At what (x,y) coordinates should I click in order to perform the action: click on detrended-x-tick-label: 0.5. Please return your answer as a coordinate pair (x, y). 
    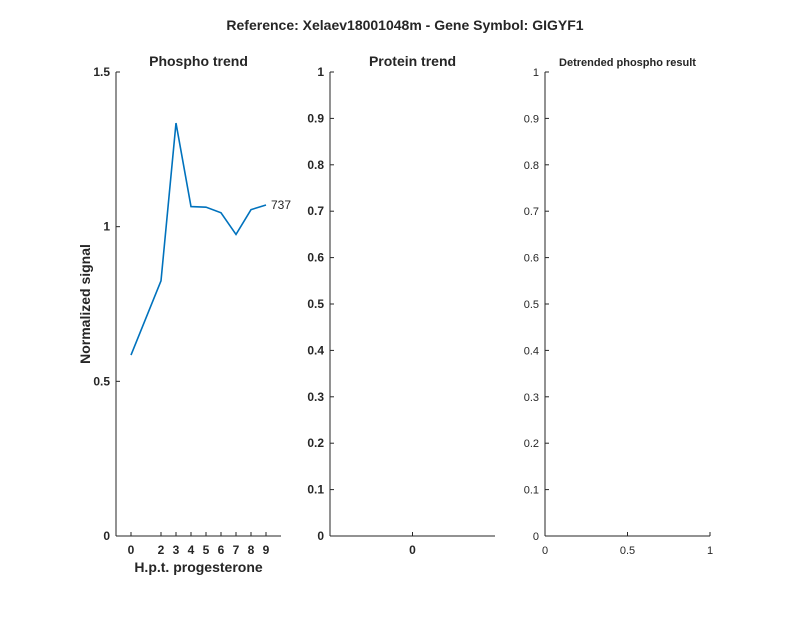
    Looking at the image, I should click on (627, 551).